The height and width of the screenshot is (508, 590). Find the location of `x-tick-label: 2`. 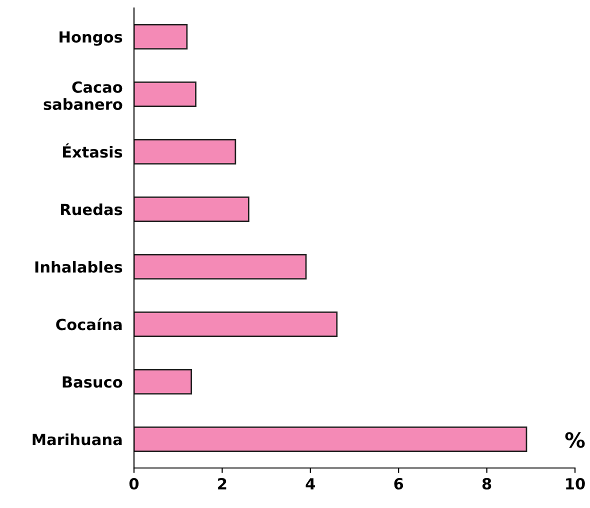

x-tick-label: 2 is located at coordinates (222, 484).